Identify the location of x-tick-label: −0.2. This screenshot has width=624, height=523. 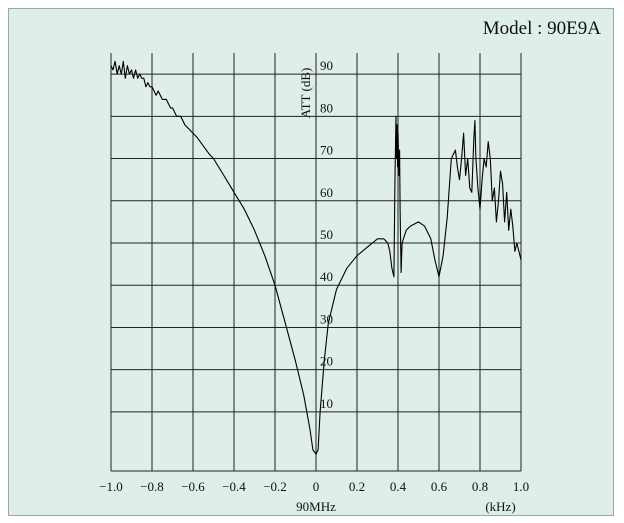
(275, 486).